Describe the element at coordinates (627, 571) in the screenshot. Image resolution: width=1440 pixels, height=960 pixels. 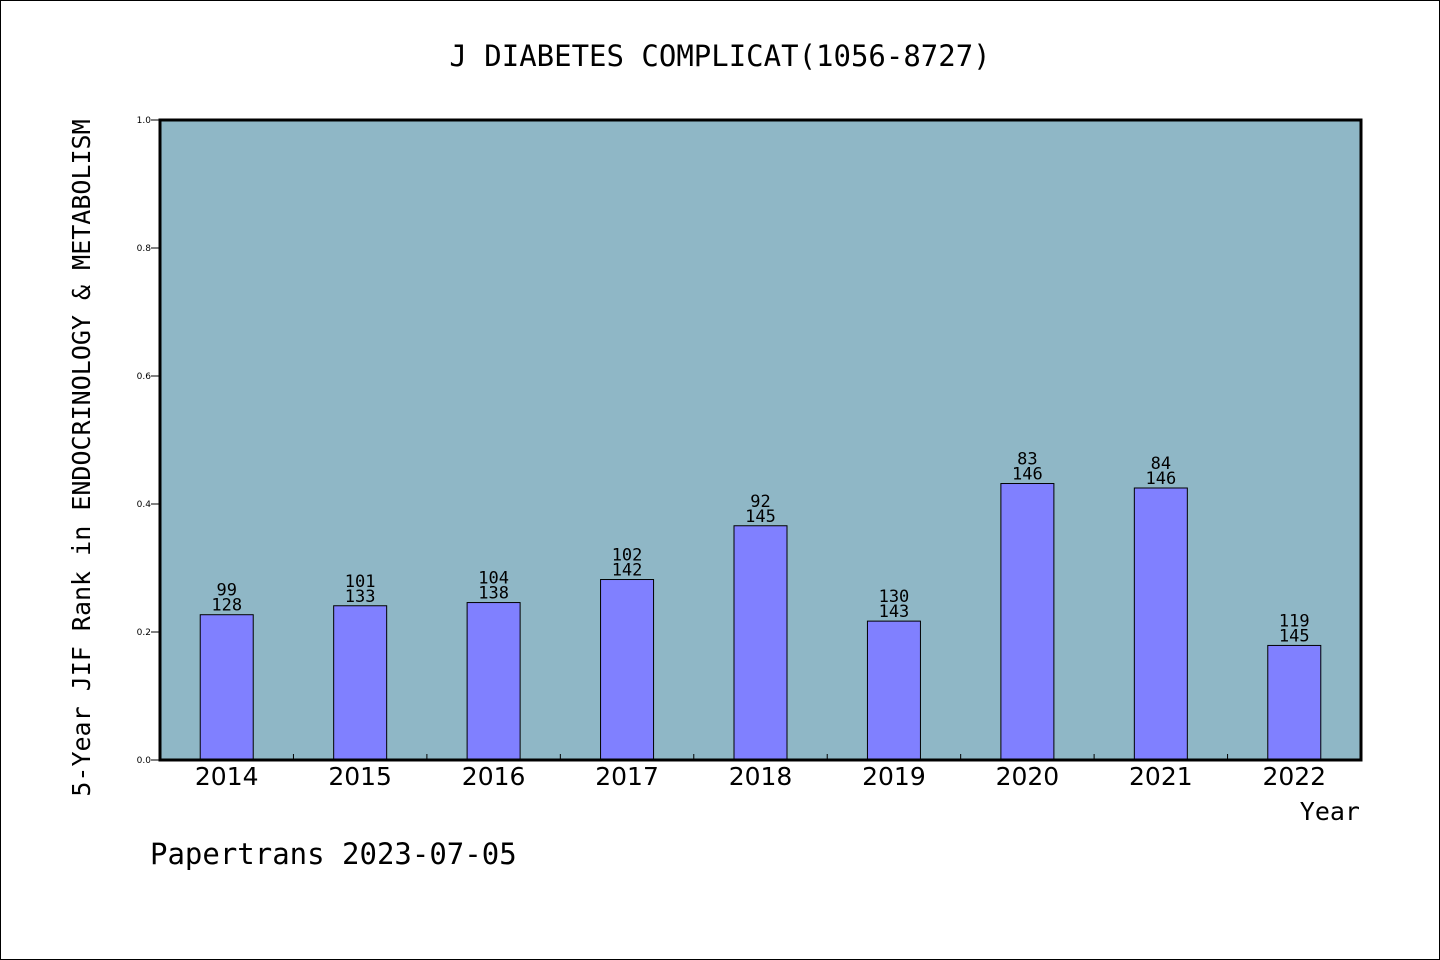
I see `bar-total-label: 142` at that location.